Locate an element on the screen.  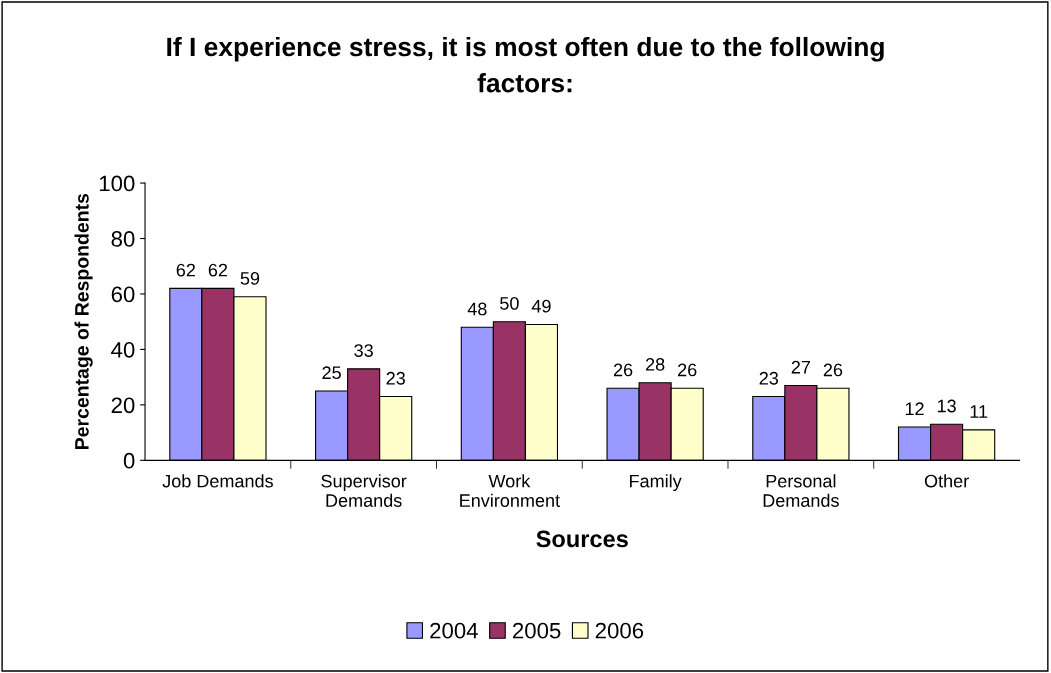
data-label: 27 is located at coordinates (800, 367).